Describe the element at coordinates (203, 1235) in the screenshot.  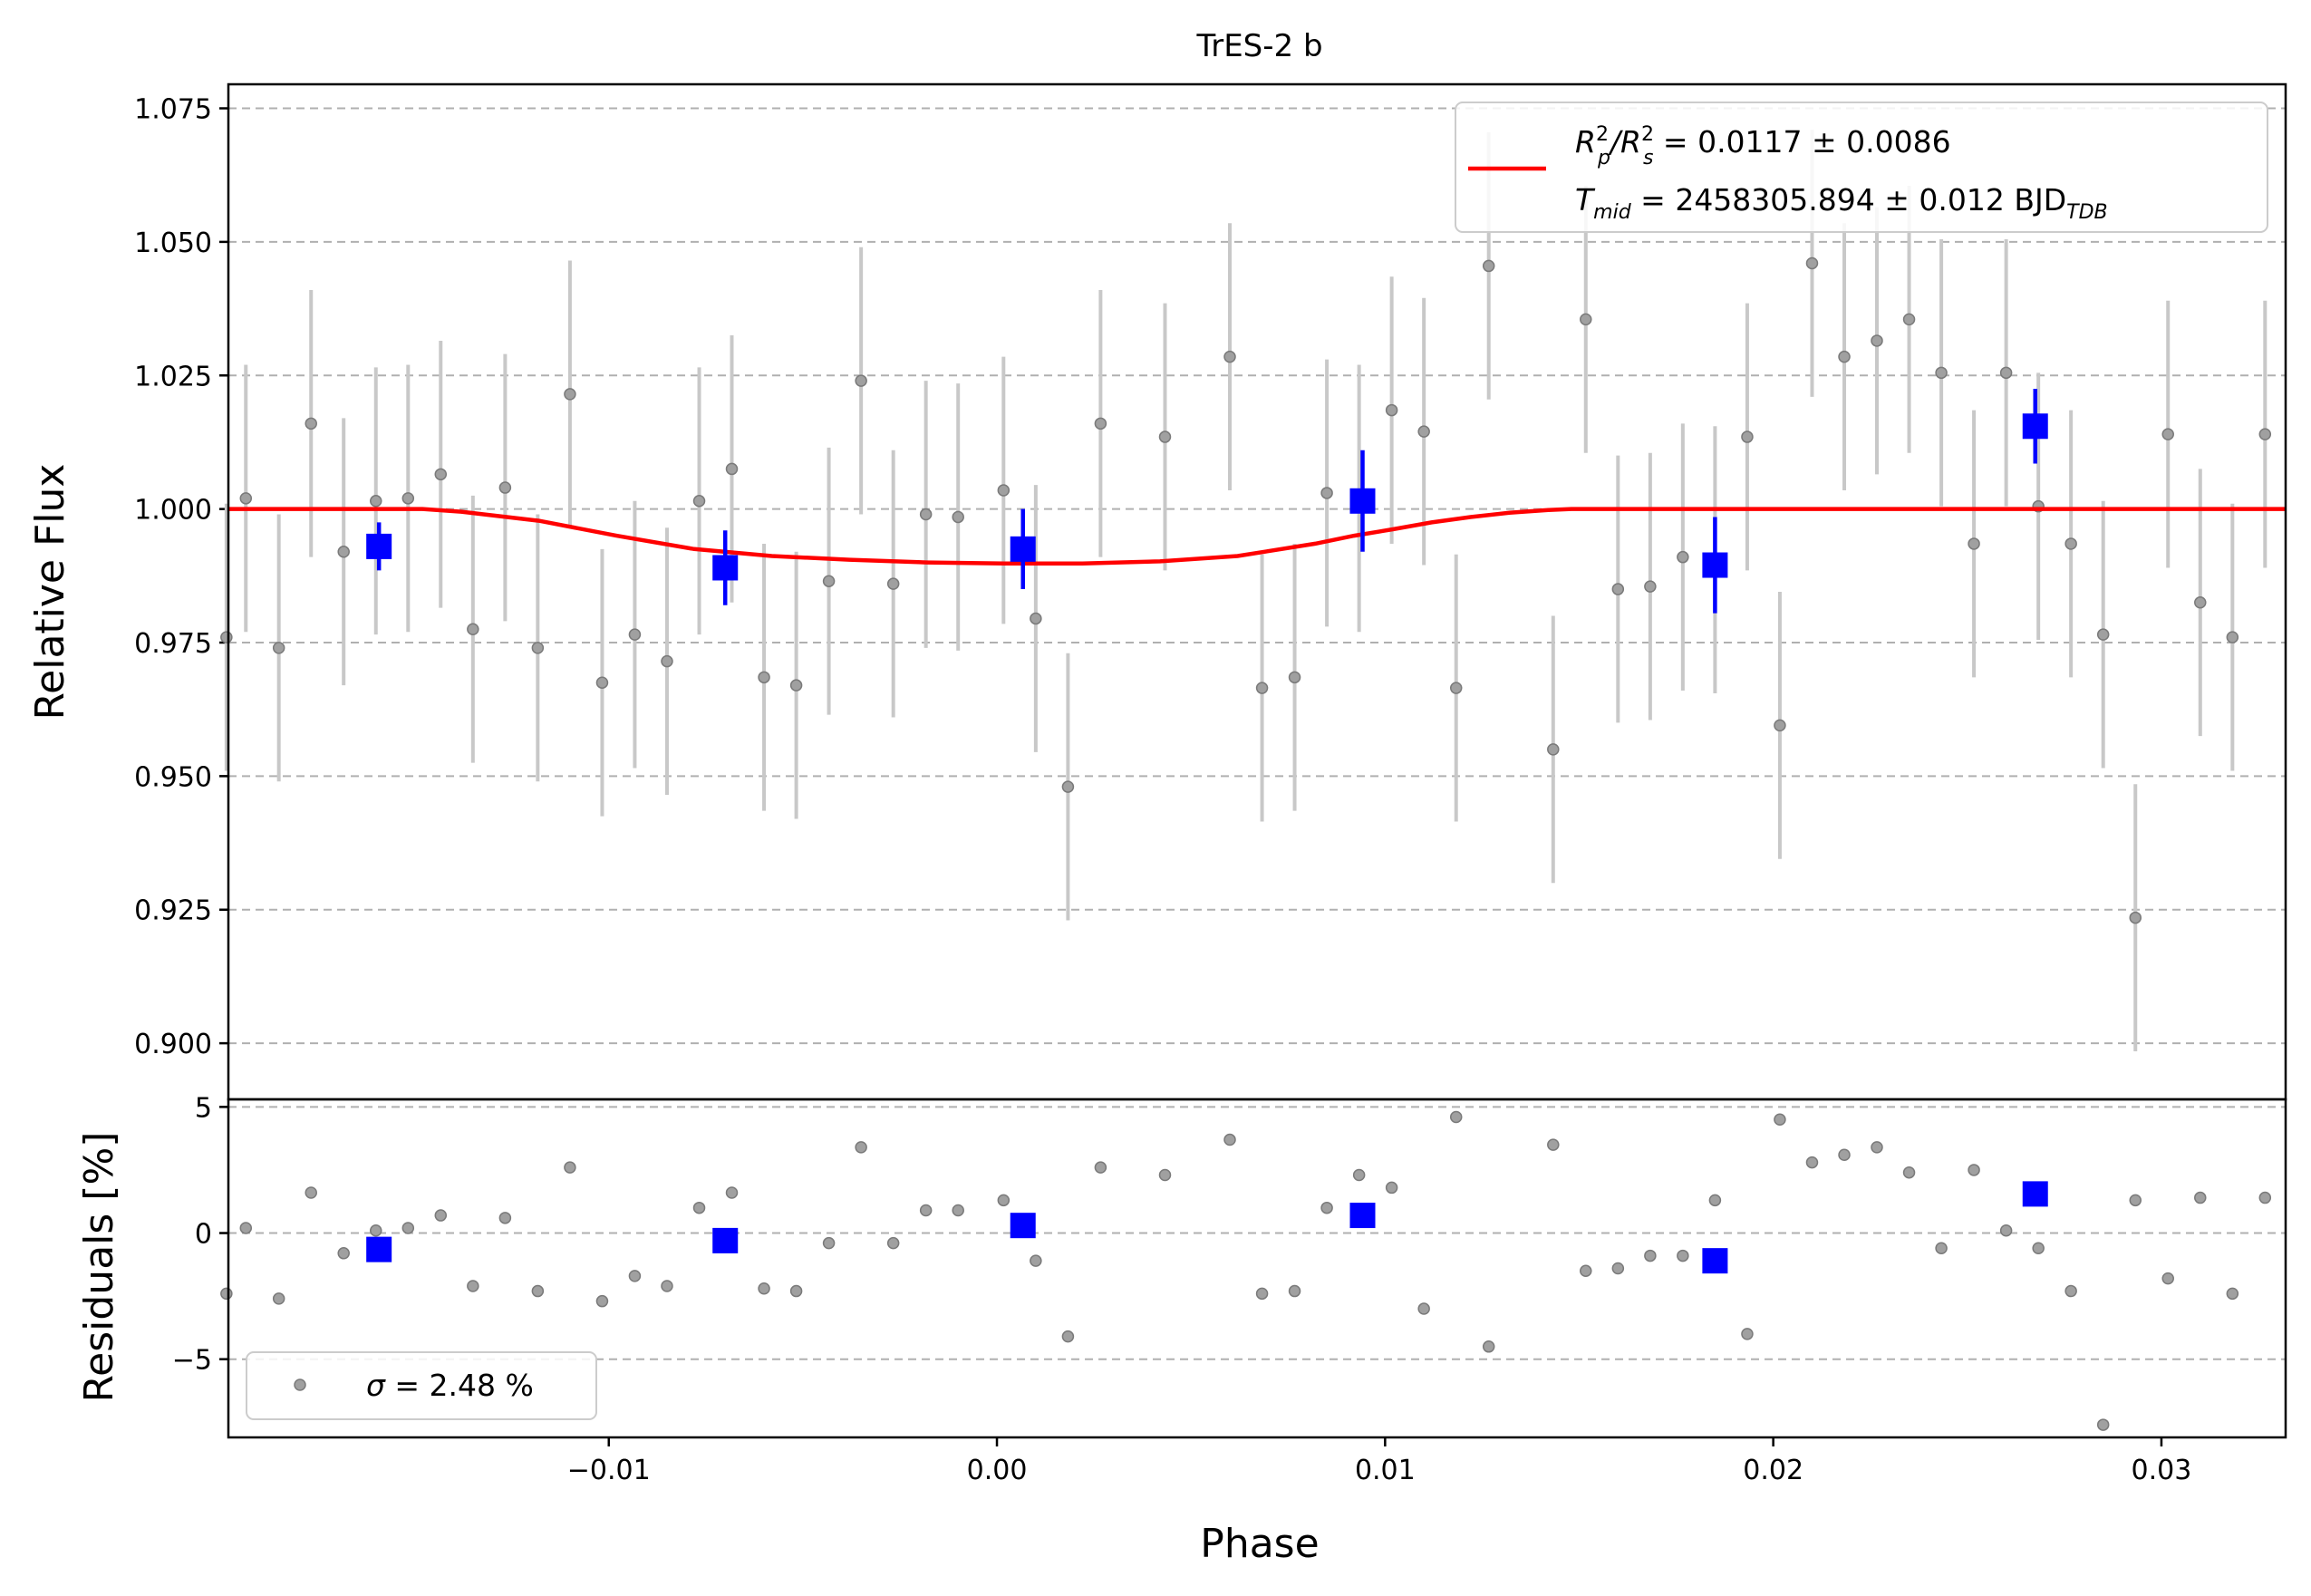
I see `bottom-y-tick-label: 0` at that location.